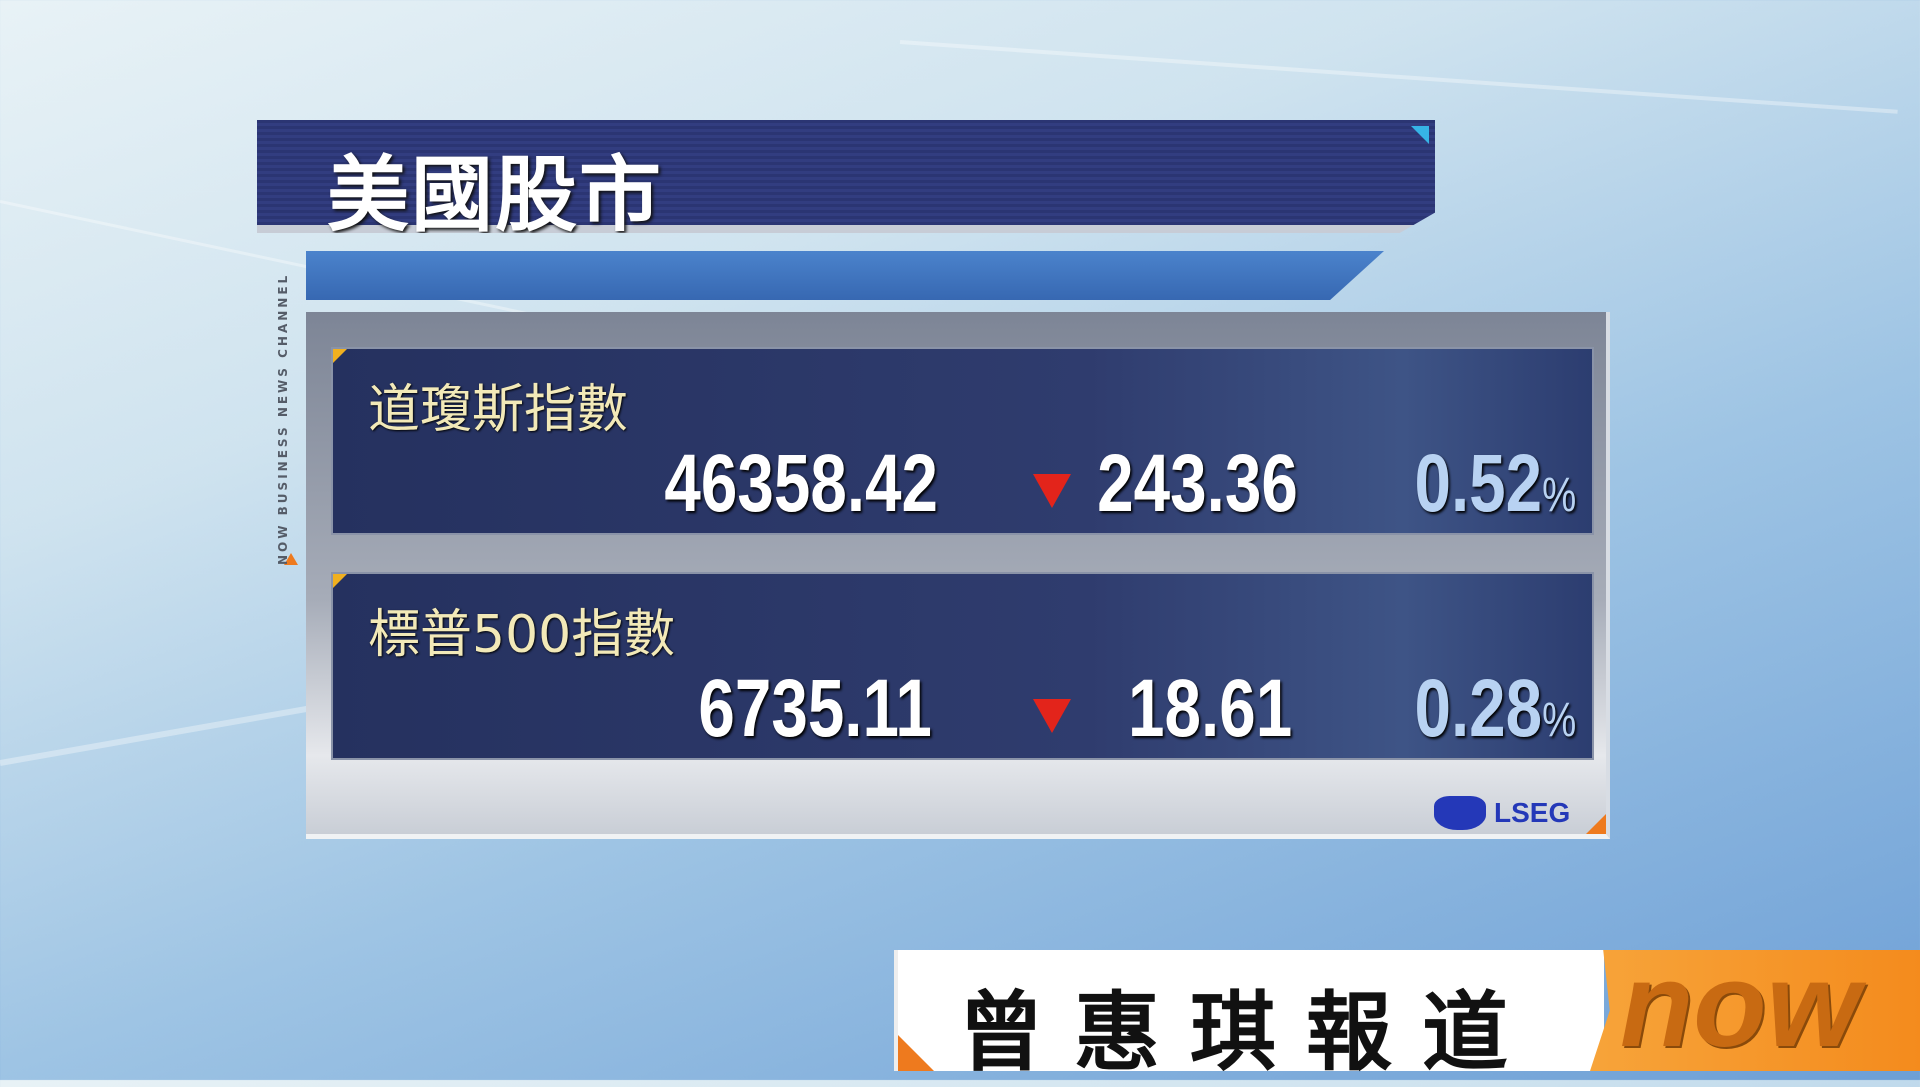 This screenshot has height=1087, width=1920. Describe the element at coordinates (1209, 708) in the screenshot. I see `index-change: 18.61` at that location.